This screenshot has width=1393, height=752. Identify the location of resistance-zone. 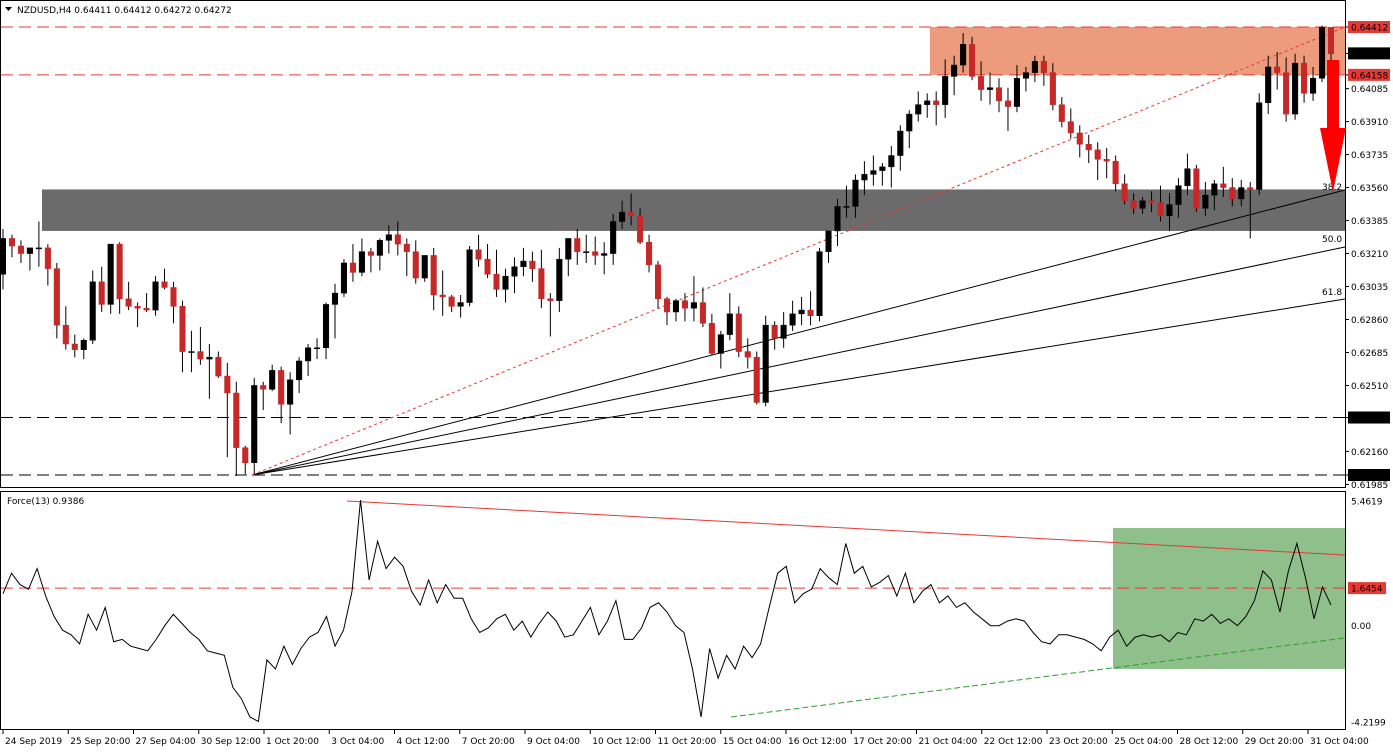
(1137, 51).